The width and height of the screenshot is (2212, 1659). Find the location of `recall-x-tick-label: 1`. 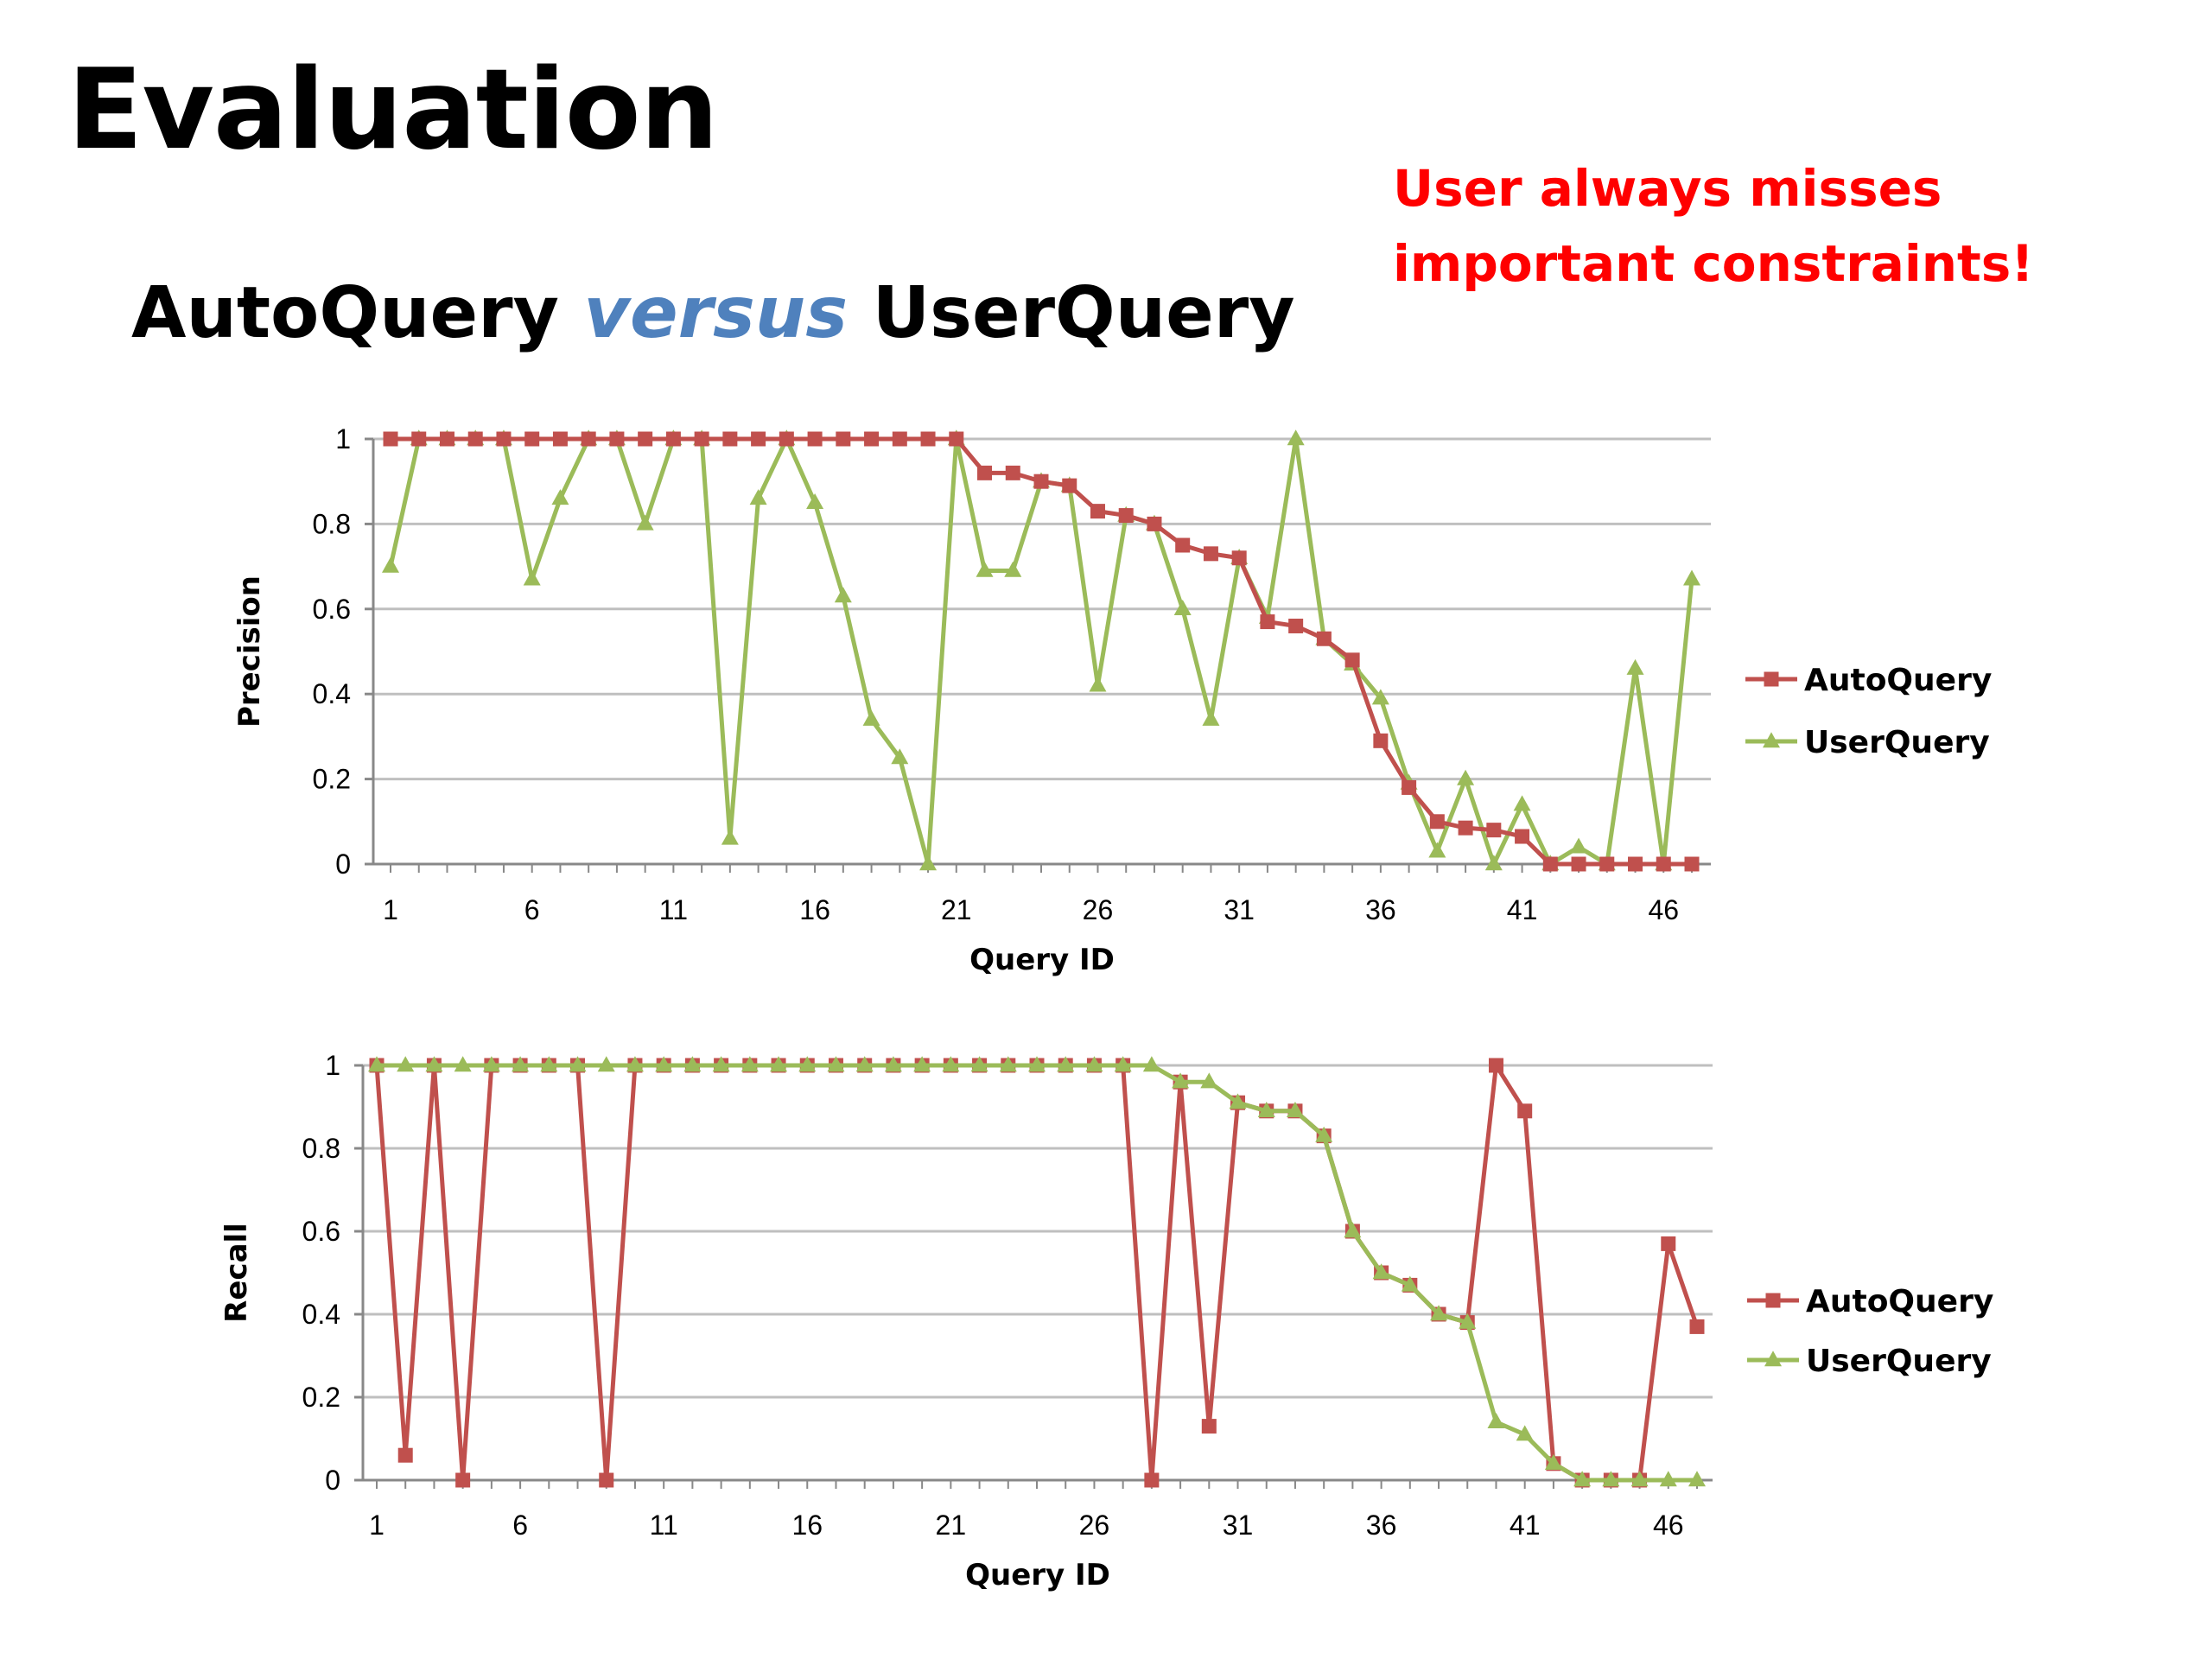

recall-x-tick-label: 1 is located at coordinates (377, 1525).